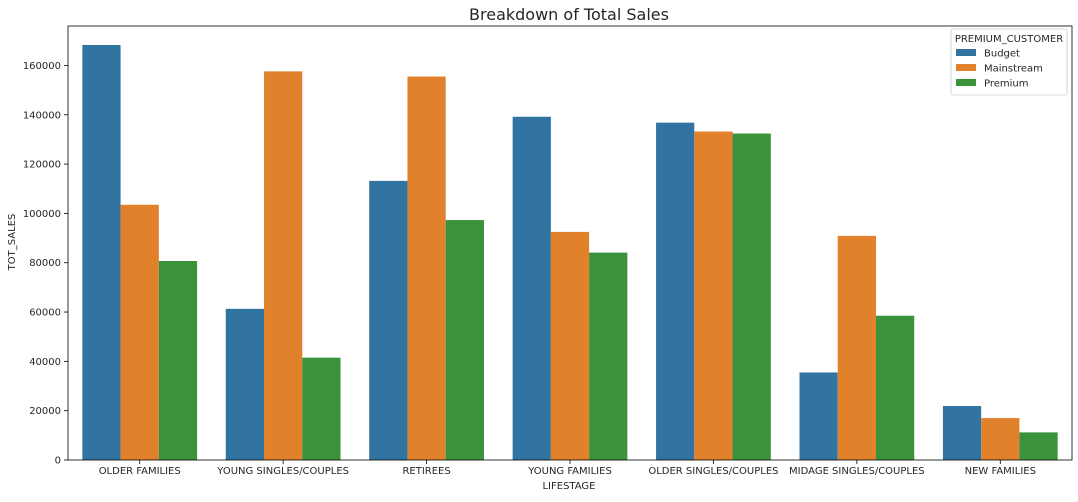  Describe the element at coordinates (42, 214) in the screenshot. I see `y-tick-label: 100000` at that location.